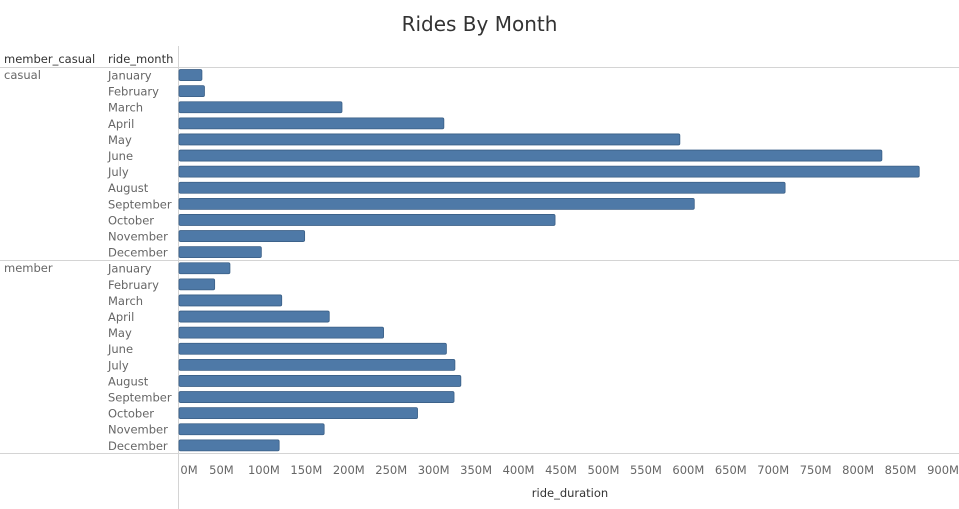  I want to click on month-label-member-december: December, so click(138, 446).